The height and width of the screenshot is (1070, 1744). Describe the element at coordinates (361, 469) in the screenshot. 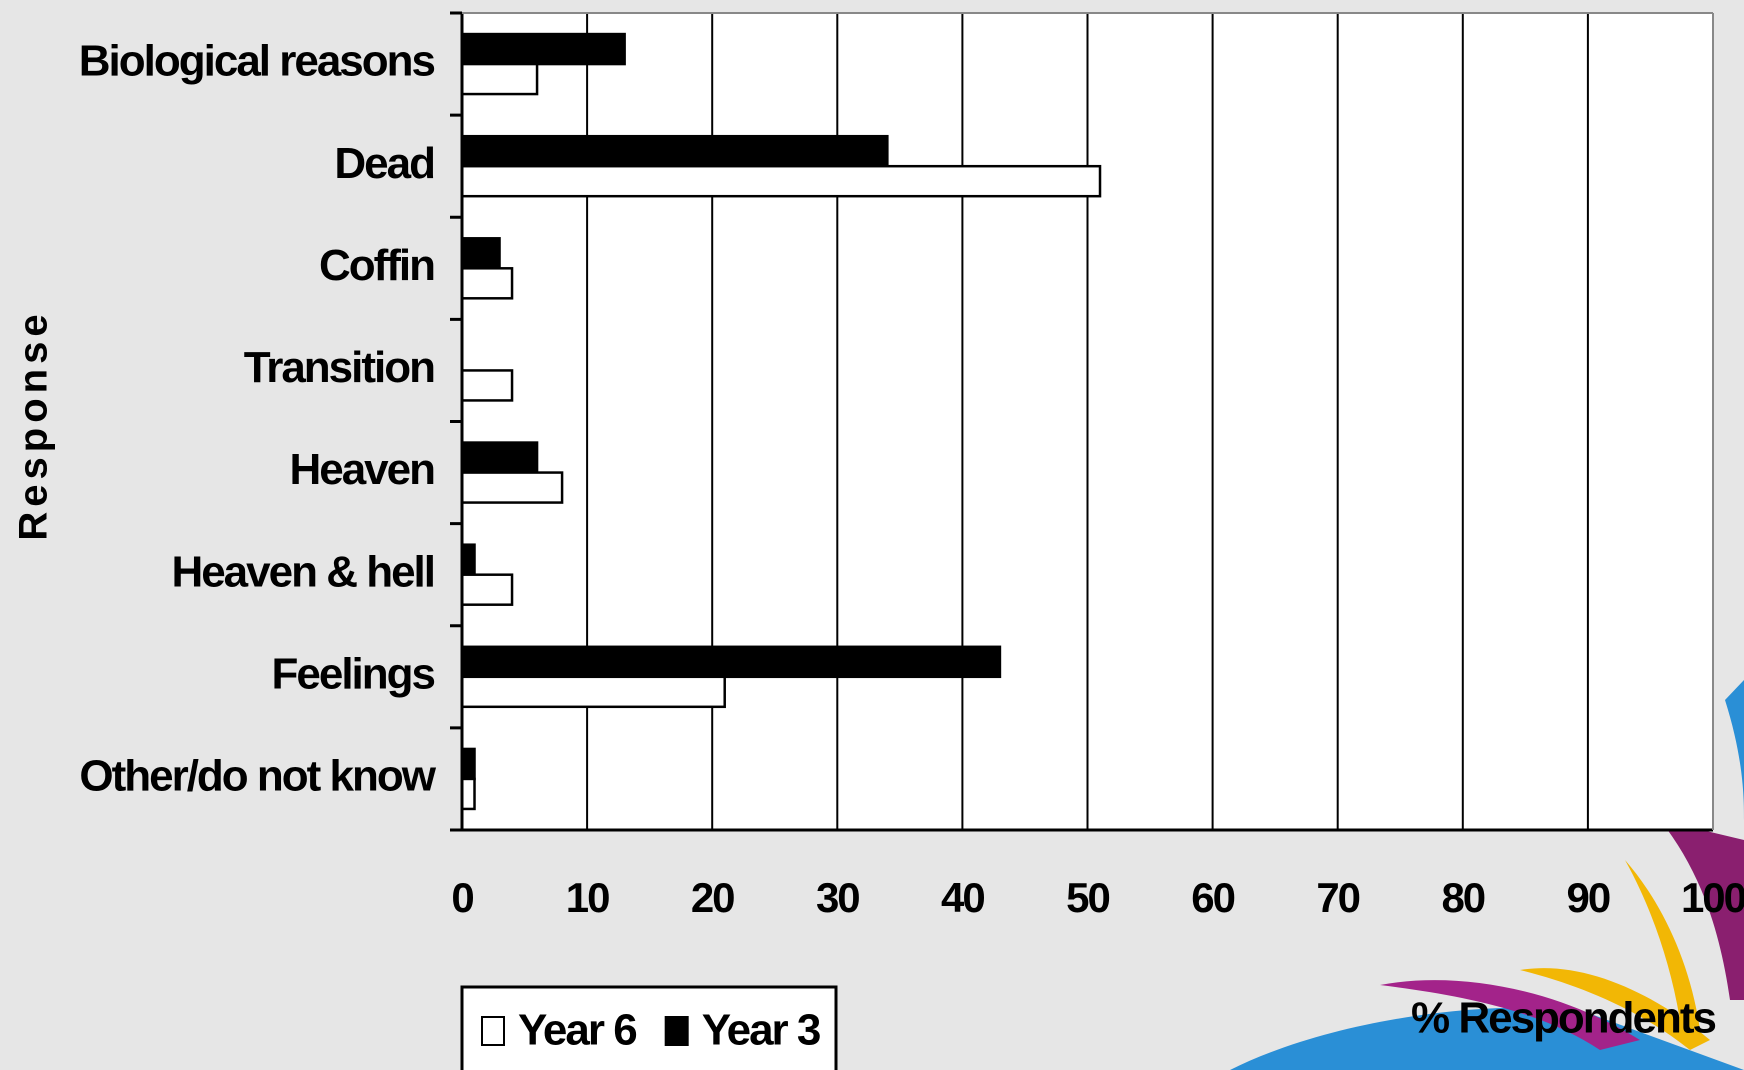

I see `y-tick-label: Heaven` at that location.